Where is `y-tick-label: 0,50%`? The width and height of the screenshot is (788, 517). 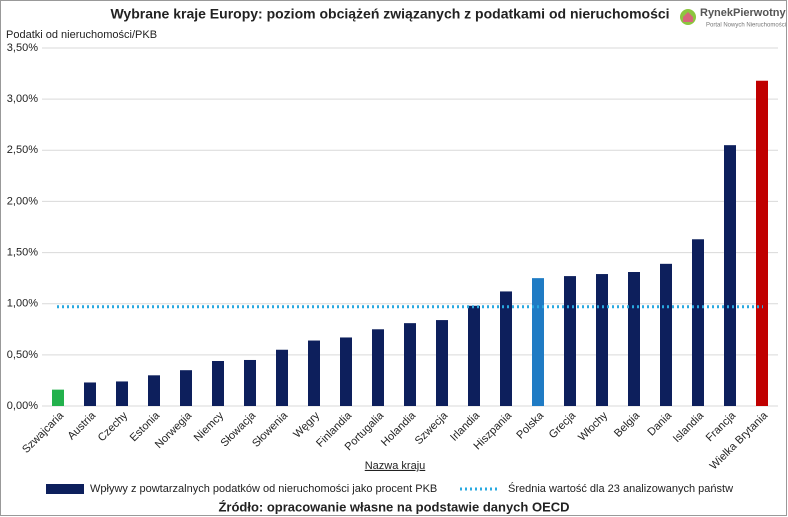
y-tick-label: 0,50% is located at coordinates (22, 355).